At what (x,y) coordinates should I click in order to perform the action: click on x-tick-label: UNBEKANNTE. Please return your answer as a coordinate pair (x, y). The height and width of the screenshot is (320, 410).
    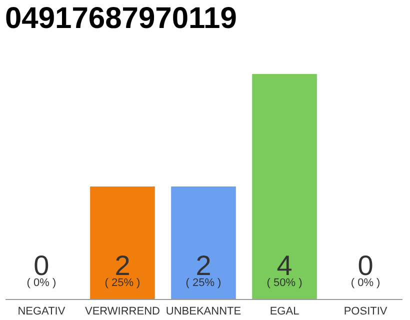
    Looking at the image, I should click on (204, 312).